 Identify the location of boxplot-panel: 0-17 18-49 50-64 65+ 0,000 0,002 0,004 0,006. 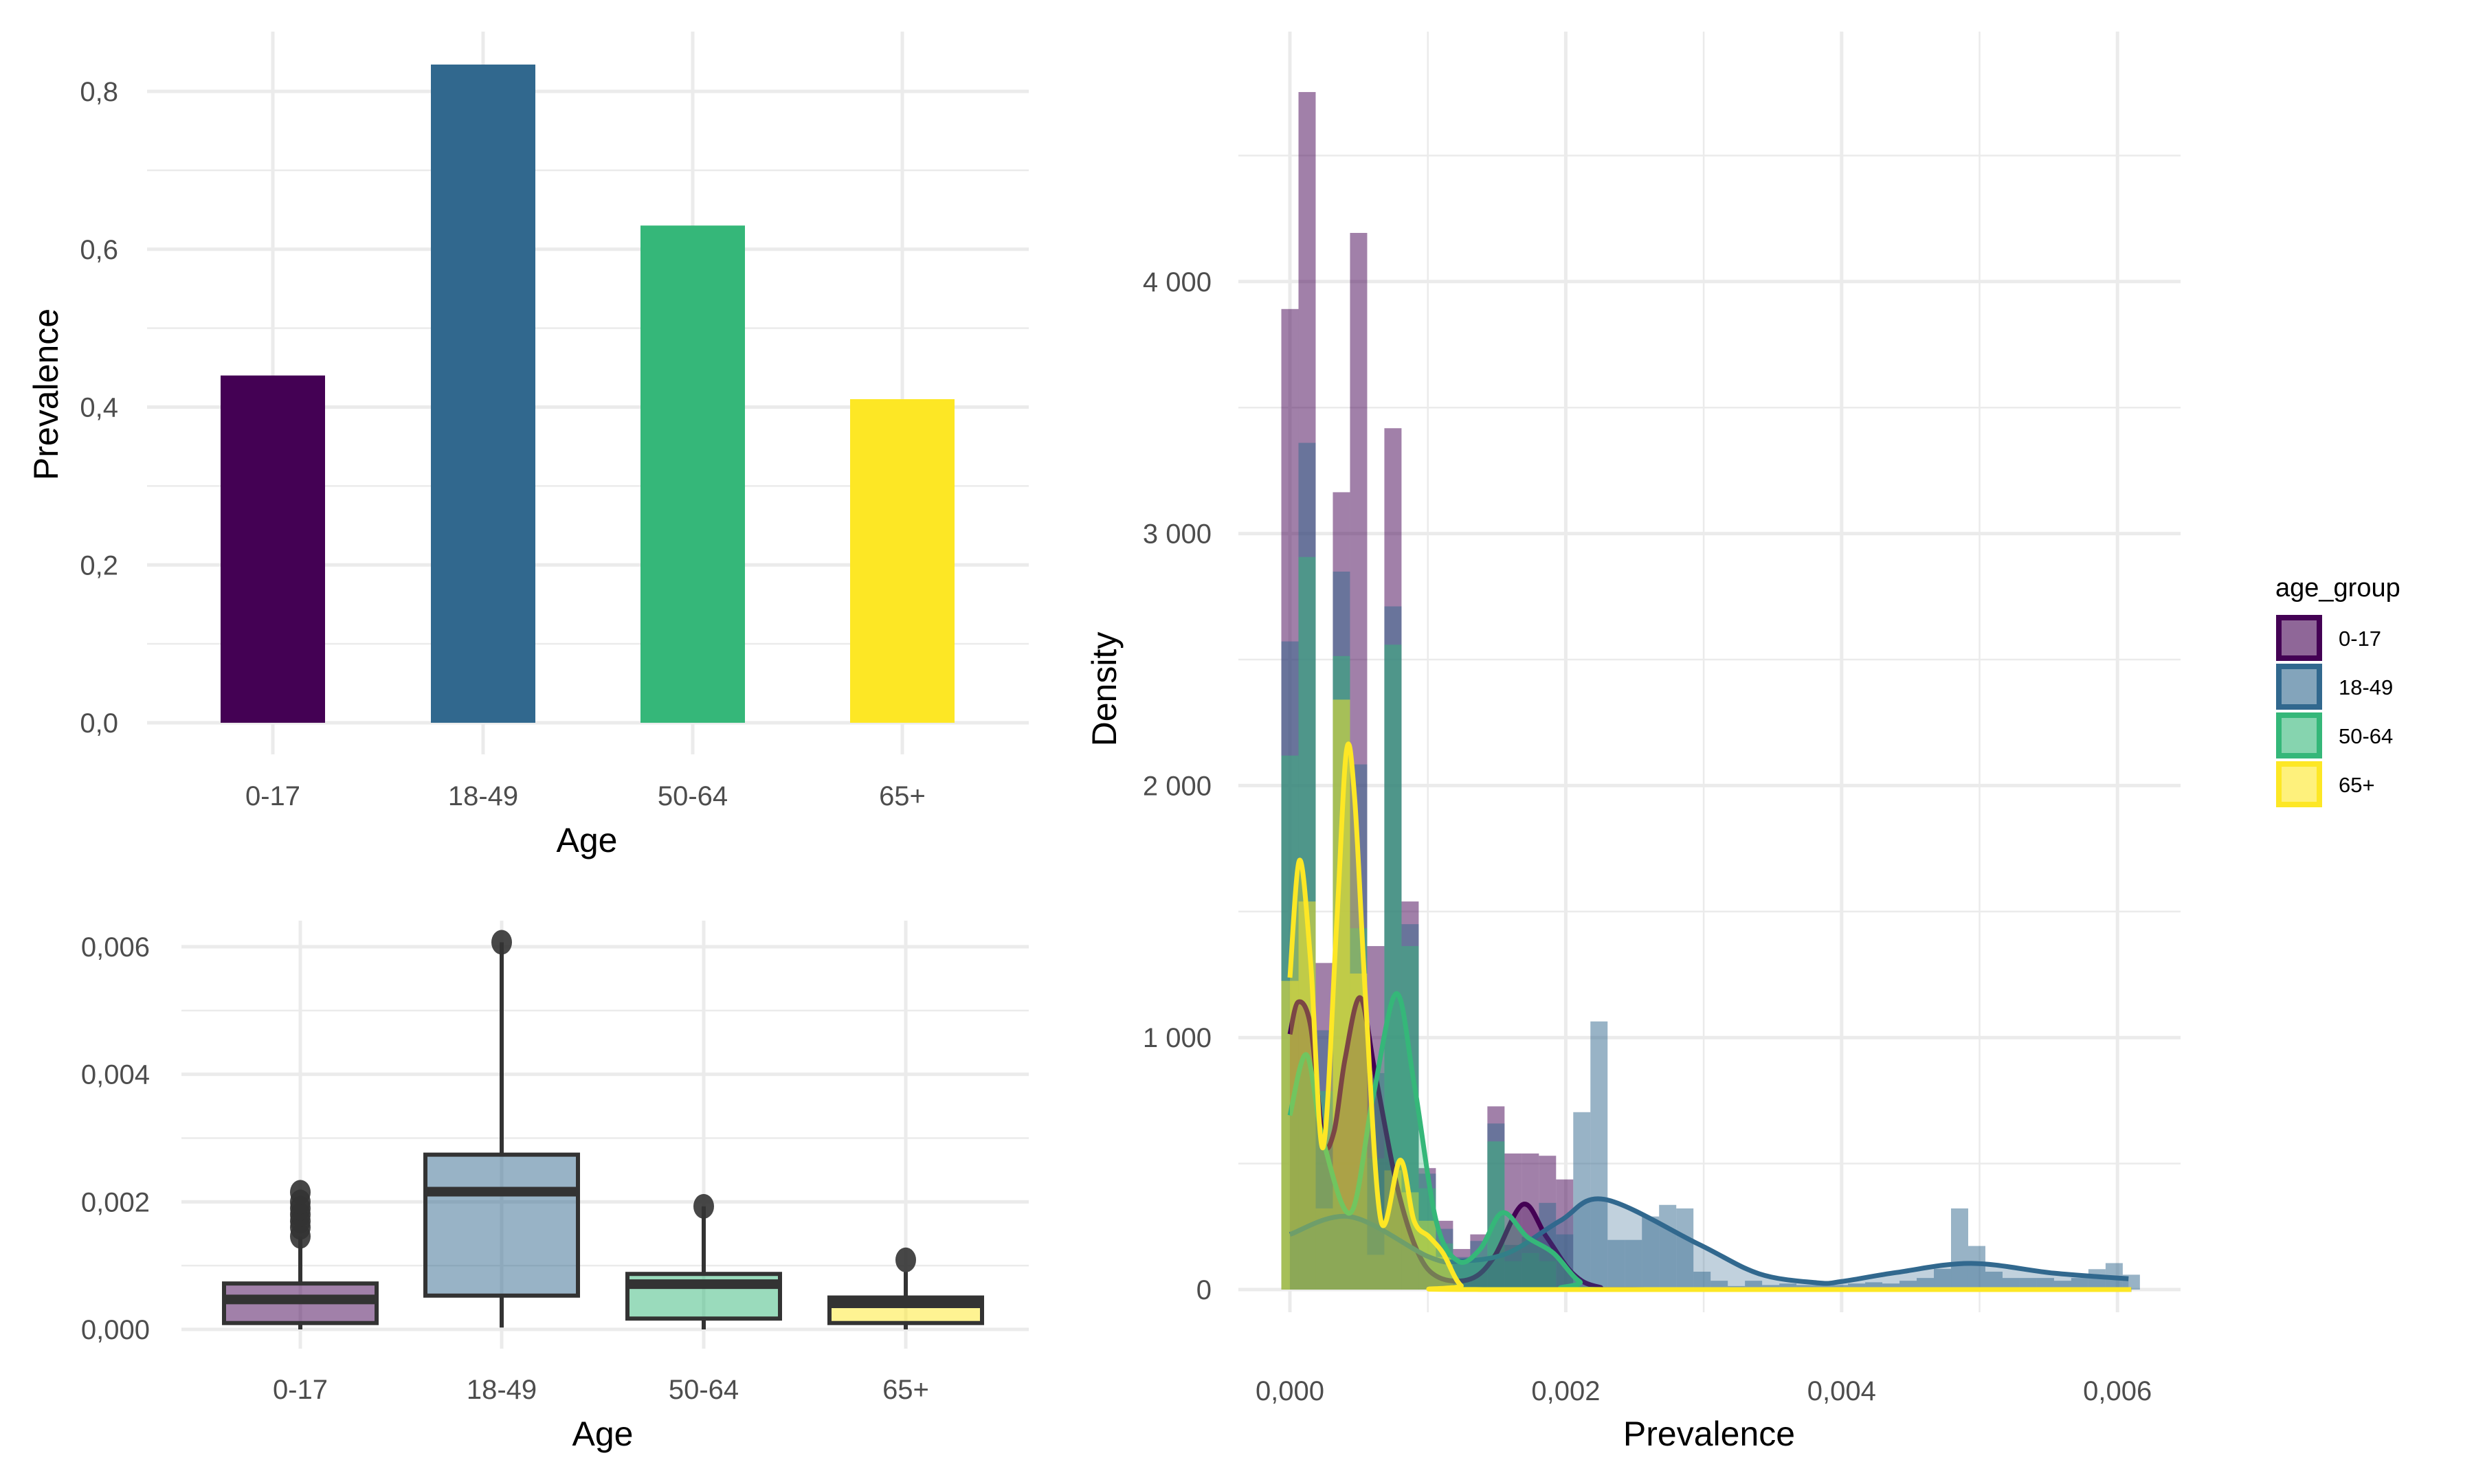
(555, 1163).